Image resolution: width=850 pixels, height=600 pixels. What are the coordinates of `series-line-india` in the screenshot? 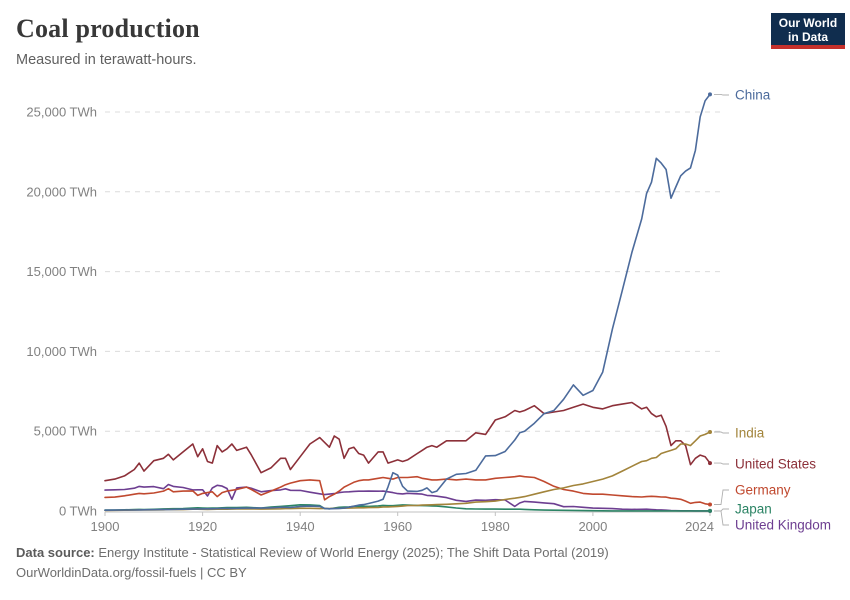 It's located at (407, 471).